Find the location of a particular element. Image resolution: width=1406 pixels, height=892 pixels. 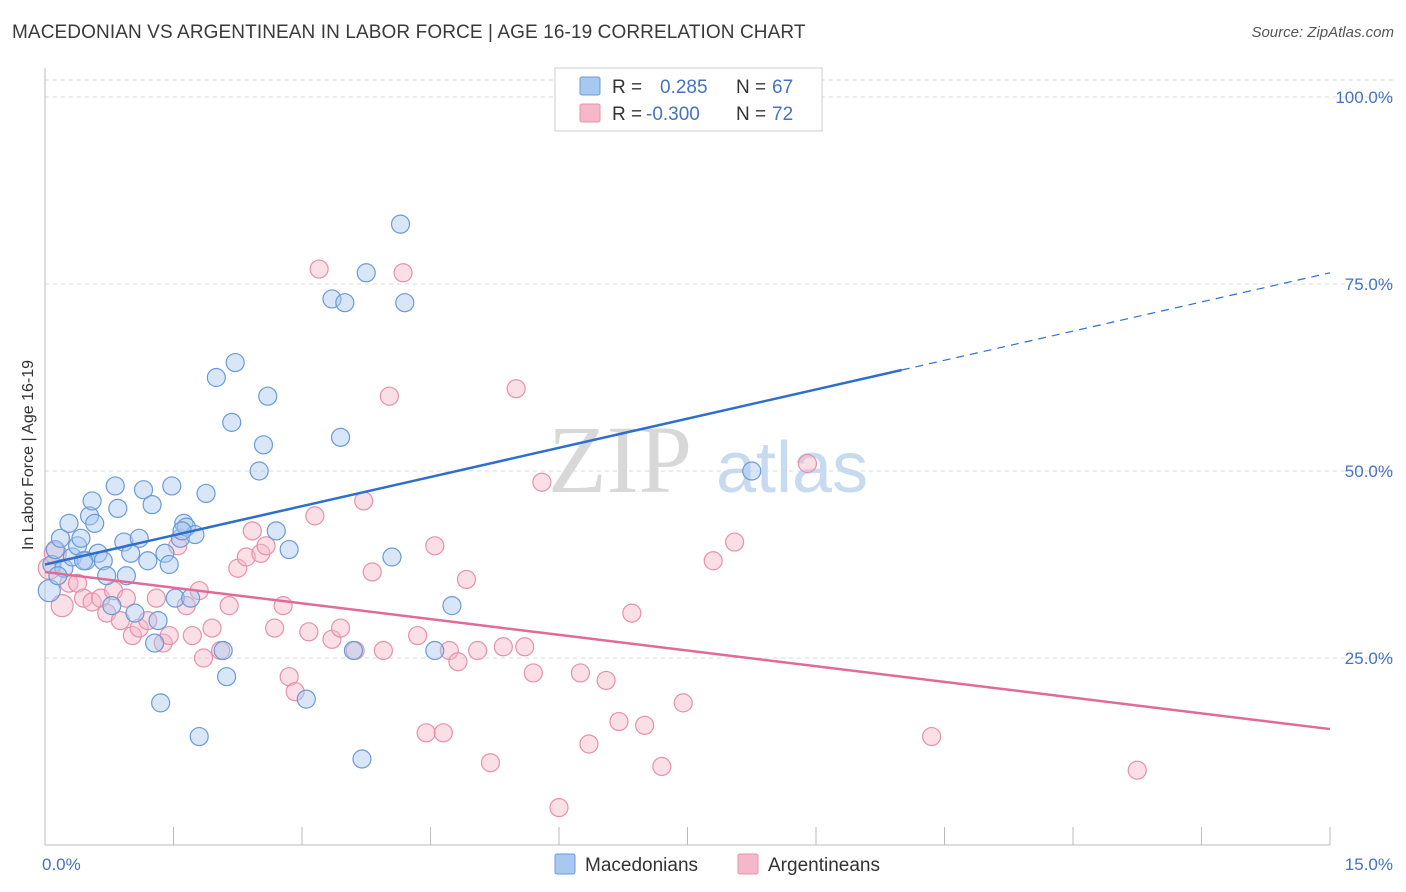

y-tick-label: 75.0% is located at coordinates (1369, 284).